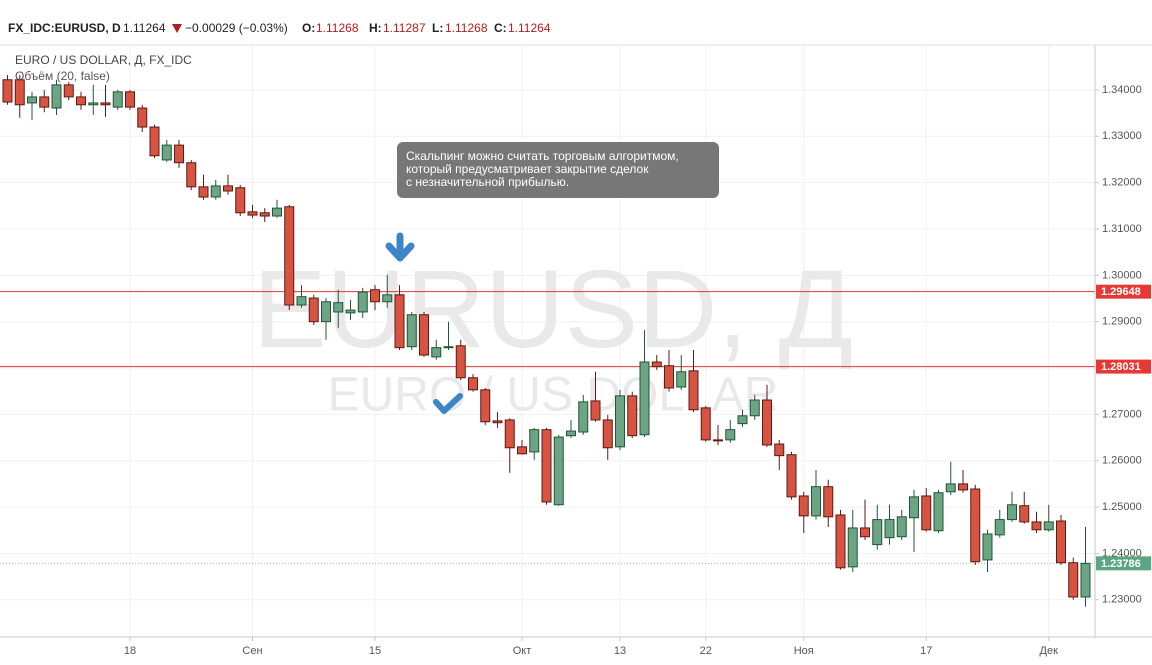  I want to click on y-tick-label: 1.32000, so click(1122, 183).